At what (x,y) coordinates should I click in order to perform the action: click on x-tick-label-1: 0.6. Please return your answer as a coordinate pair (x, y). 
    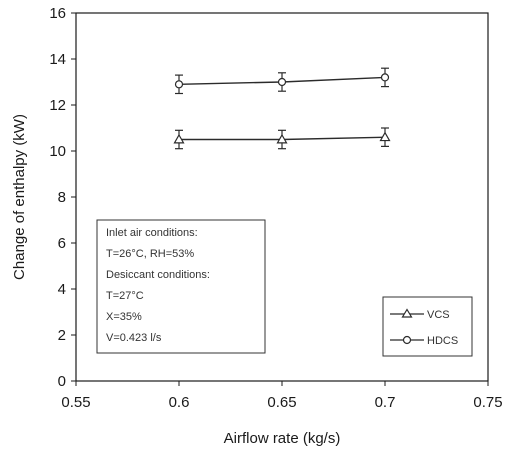
    Looking at the image, I should click on (179, 402).